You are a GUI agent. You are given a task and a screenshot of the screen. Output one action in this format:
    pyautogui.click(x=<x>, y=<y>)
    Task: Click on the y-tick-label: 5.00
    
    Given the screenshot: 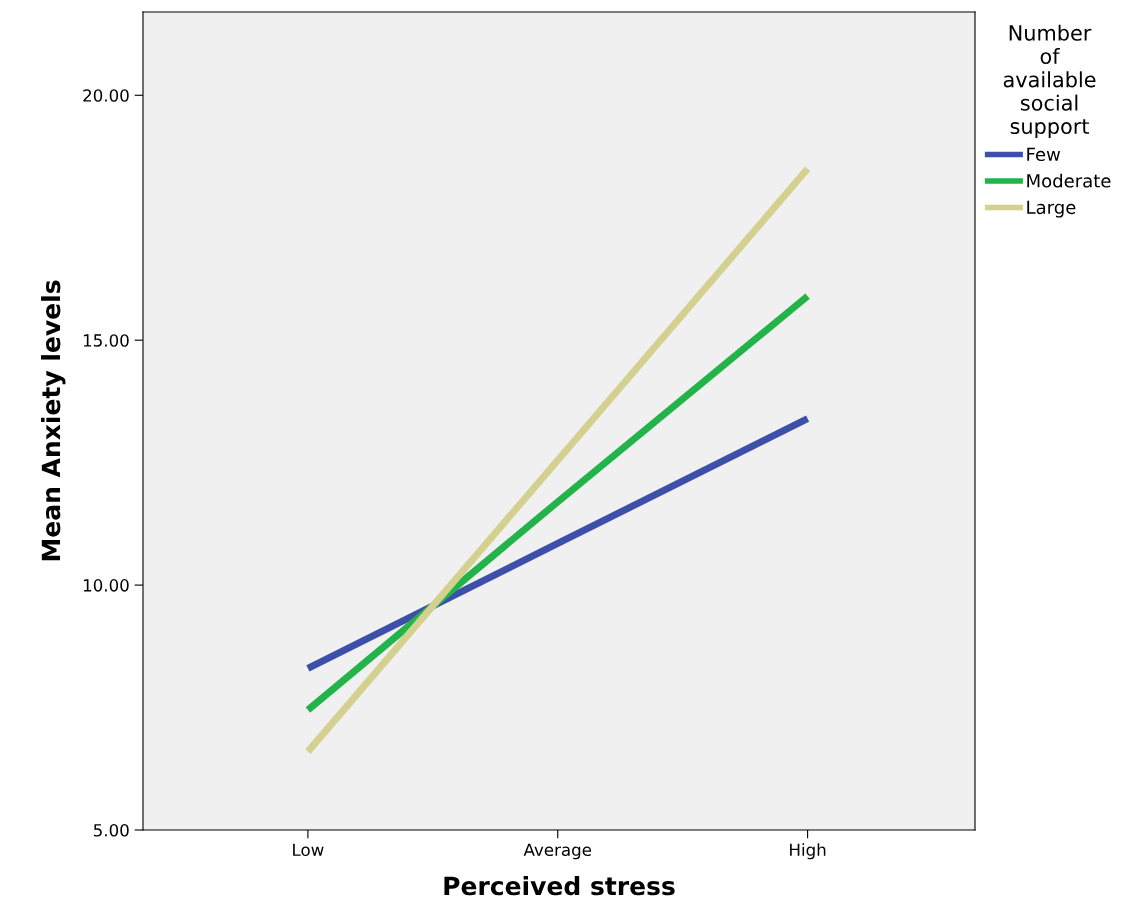 What is the action you would take?
    pyautogui.click(x=111, y=830)
    